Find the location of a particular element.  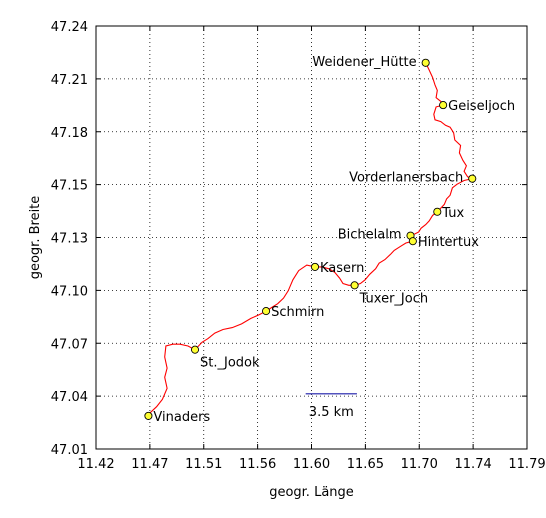

y-tick-label: 47.18 is located at coordinates (69, 133).